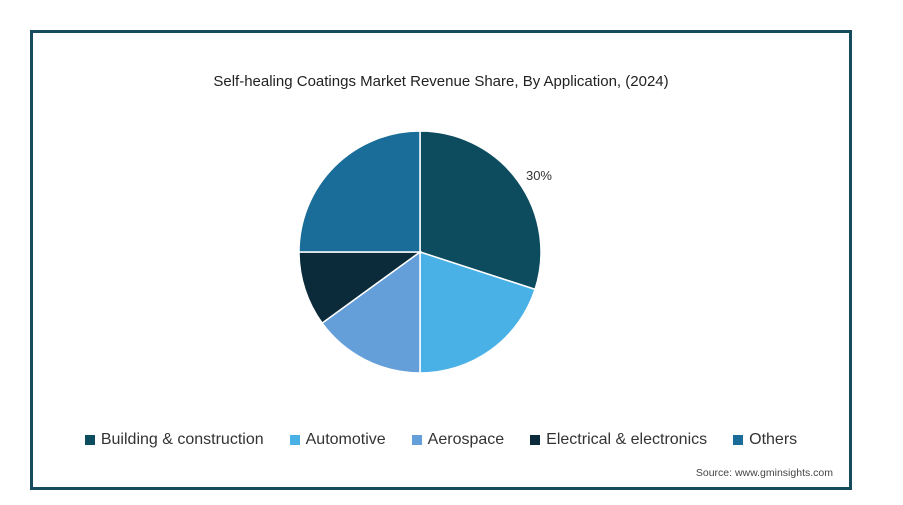 This screenshot has width=903, height=505. What do you see at coordinates (627, 439) in the screenshot?
I see `legend-label: Electrical & electronics` at bounding box center [627, 439].